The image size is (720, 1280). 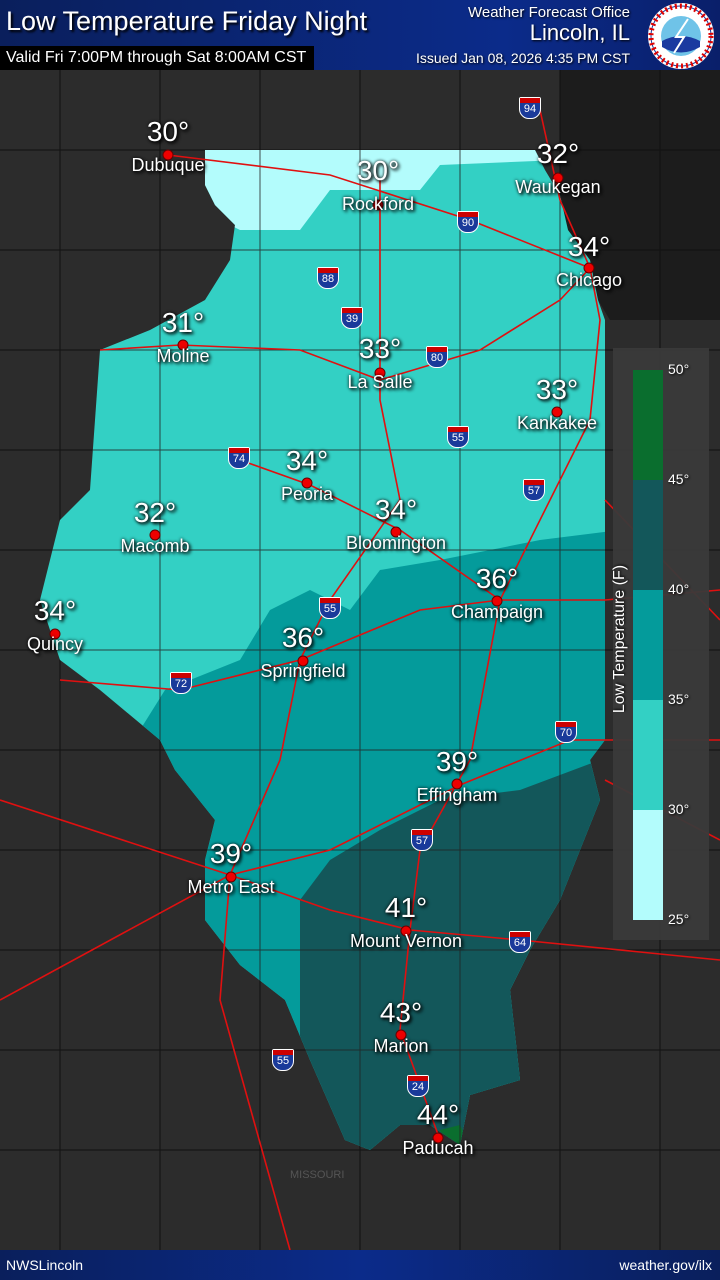 What do you see at coordinates (418, 1086) in the screenshot?
I see `interstate-shield: 24` at bounding box center [418, 1086].